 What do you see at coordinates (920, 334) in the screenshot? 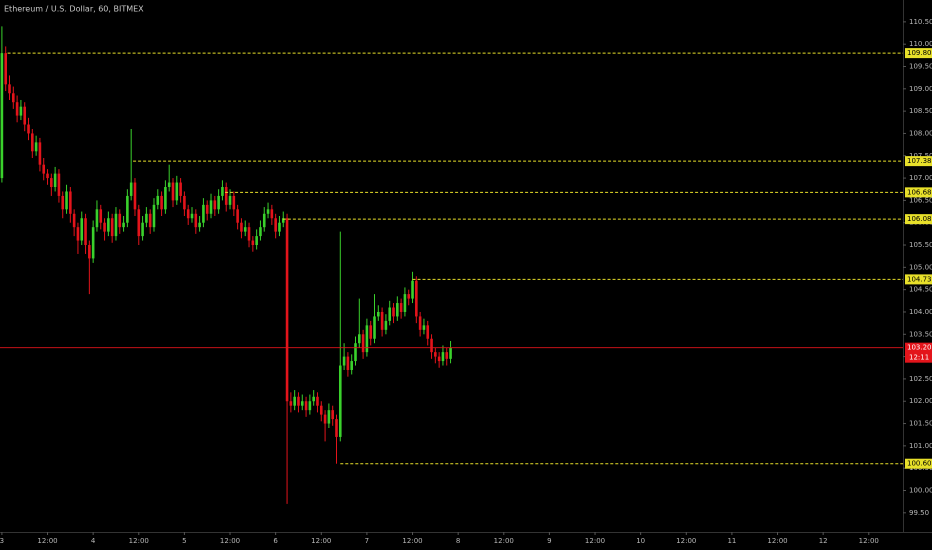
I see `y-tick-label: 103.50` at bounding box center [920, 334].